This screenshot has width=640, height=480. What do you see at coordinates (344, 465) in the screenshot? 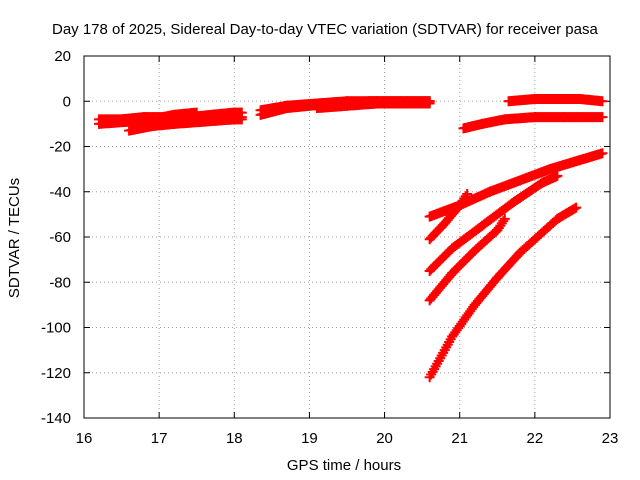
I see `x-axis-label: GPS time / hours` at bounding box center [344, 465].